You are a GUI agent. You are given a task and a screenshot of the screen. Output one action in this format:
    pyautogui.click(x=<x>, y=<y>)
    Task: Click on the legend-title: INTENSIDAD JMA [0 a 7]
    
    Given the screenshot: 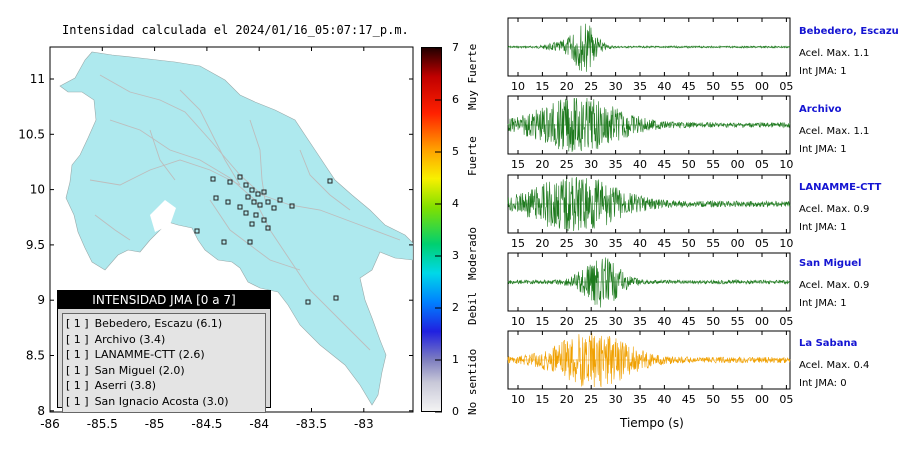 What is the action you would take?
    pyautogui.click(x=164, y=300)
    